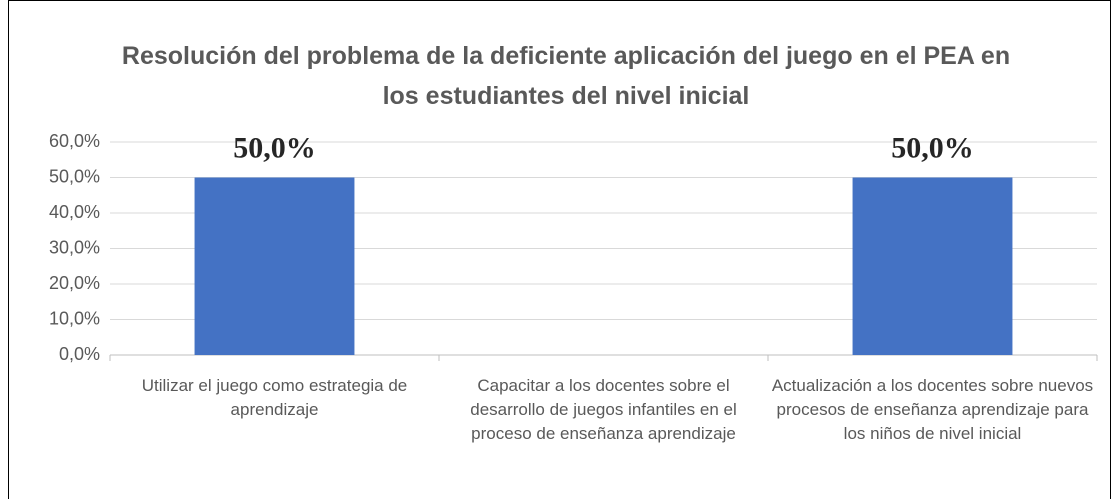 The width and height of the screenshot is (1112, 499). Describe the element at coordinates (79, 354) in the screenshot. I see `y-tick-label: 0,0%` at that location.